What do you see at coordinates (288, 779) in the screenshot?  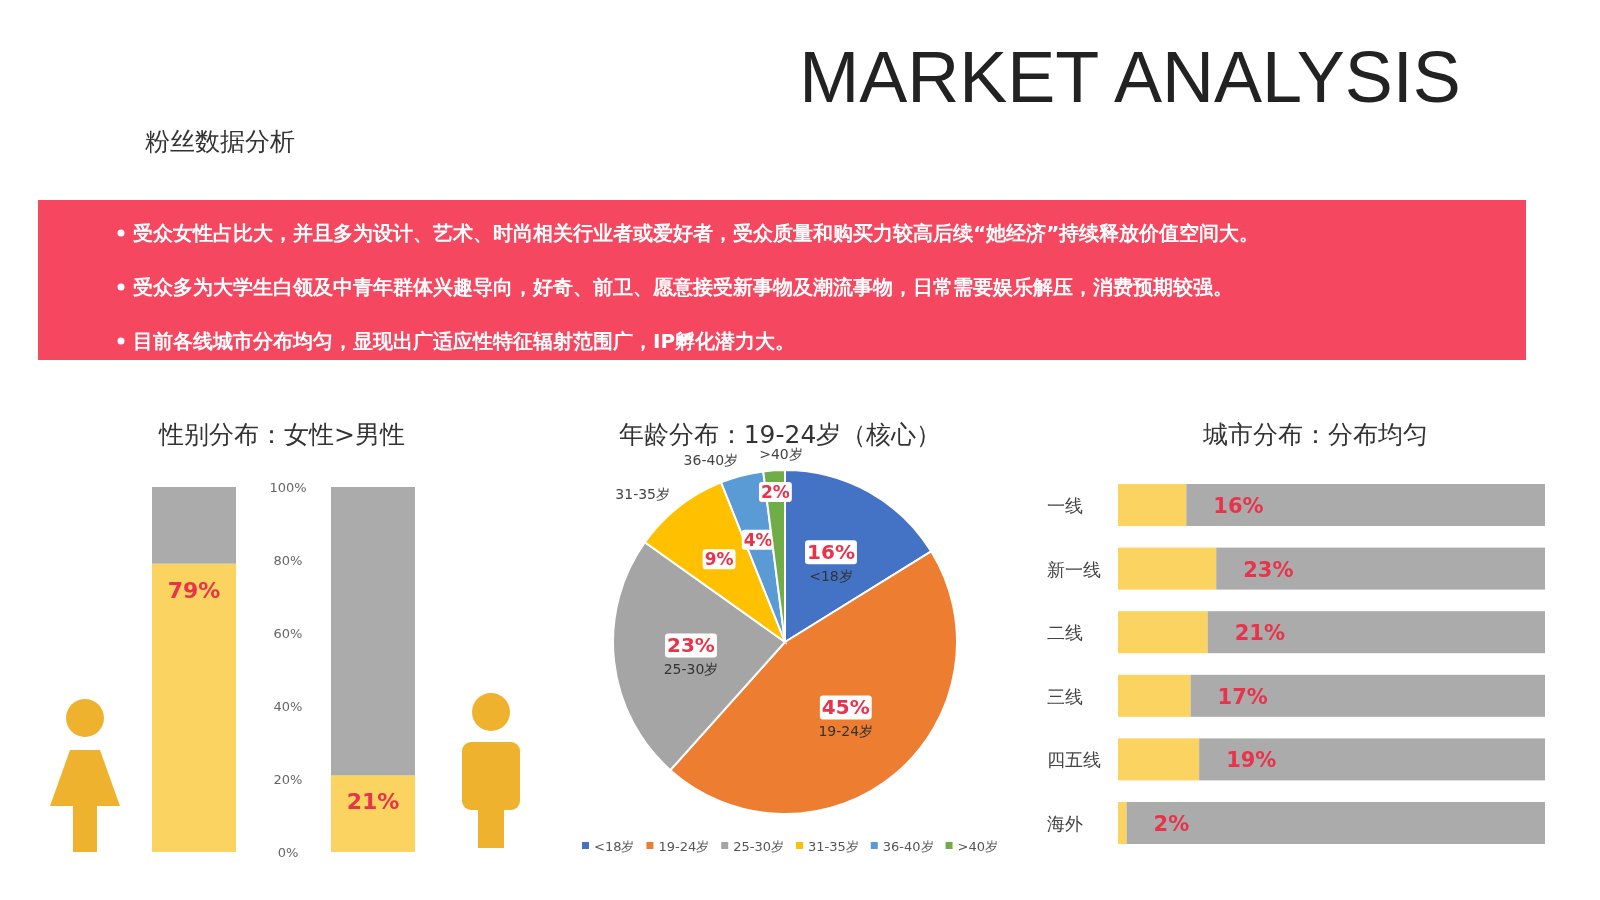 I see `y-tick-label: 20%` at bounding box center [288, 779].